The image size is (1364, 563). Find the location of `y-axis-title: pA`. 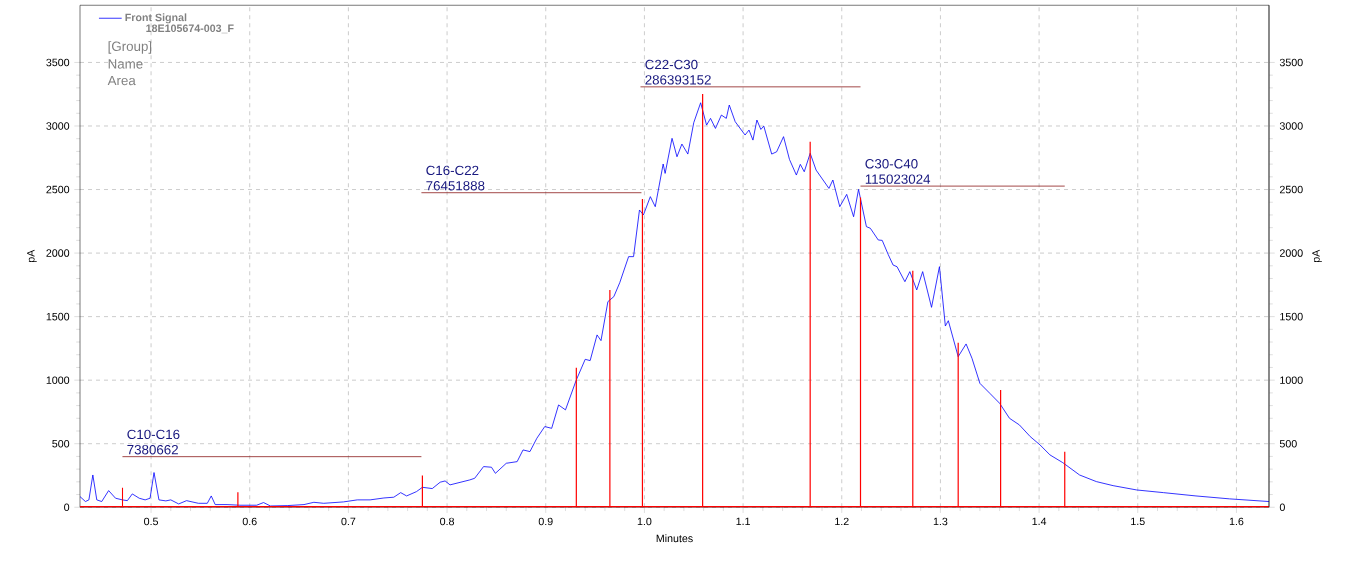

y-axis-title: pA is located at coordinates (32, 256).